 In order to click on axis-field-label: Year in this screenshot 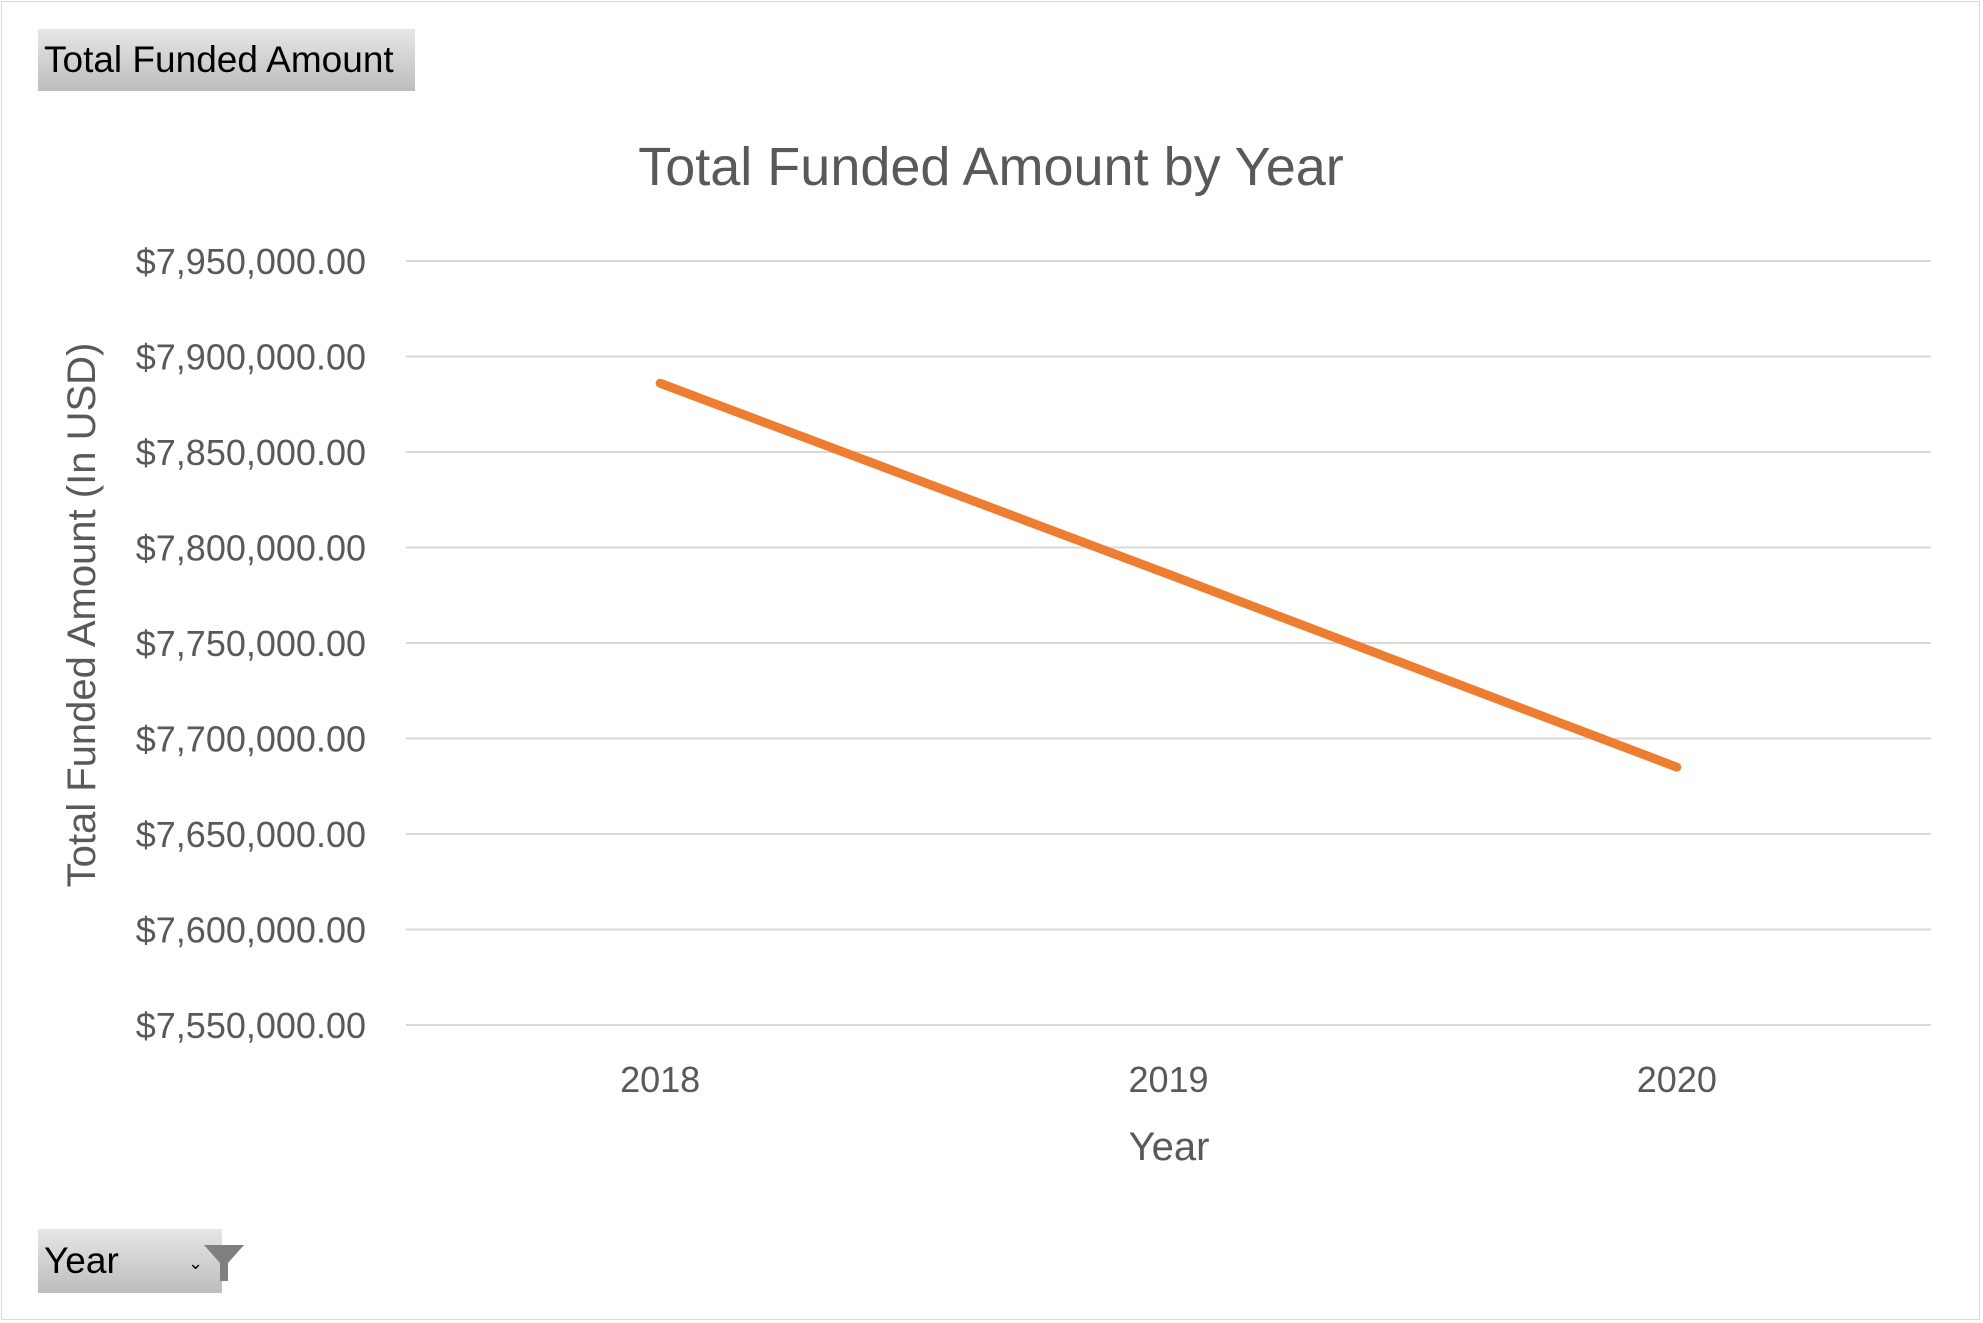, I will do `click(81, 1260)`.